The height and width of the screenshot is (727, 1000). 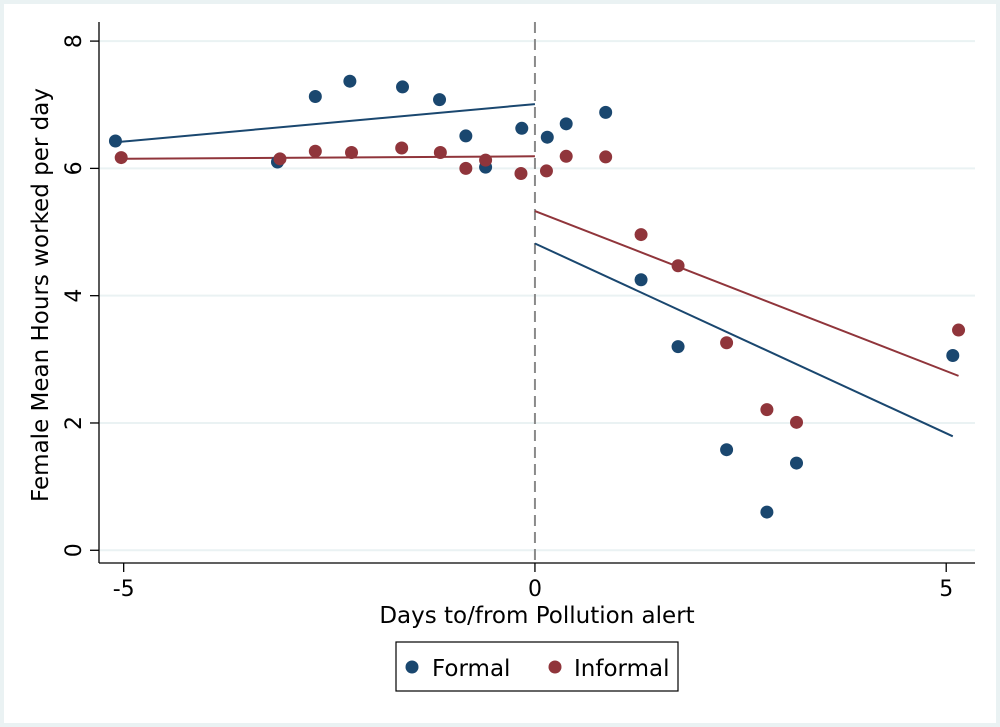 What do you see at coordinates (946, 589) in the screenshot?
I see `x-tick-label: 5` at bounding box center [946, 589].